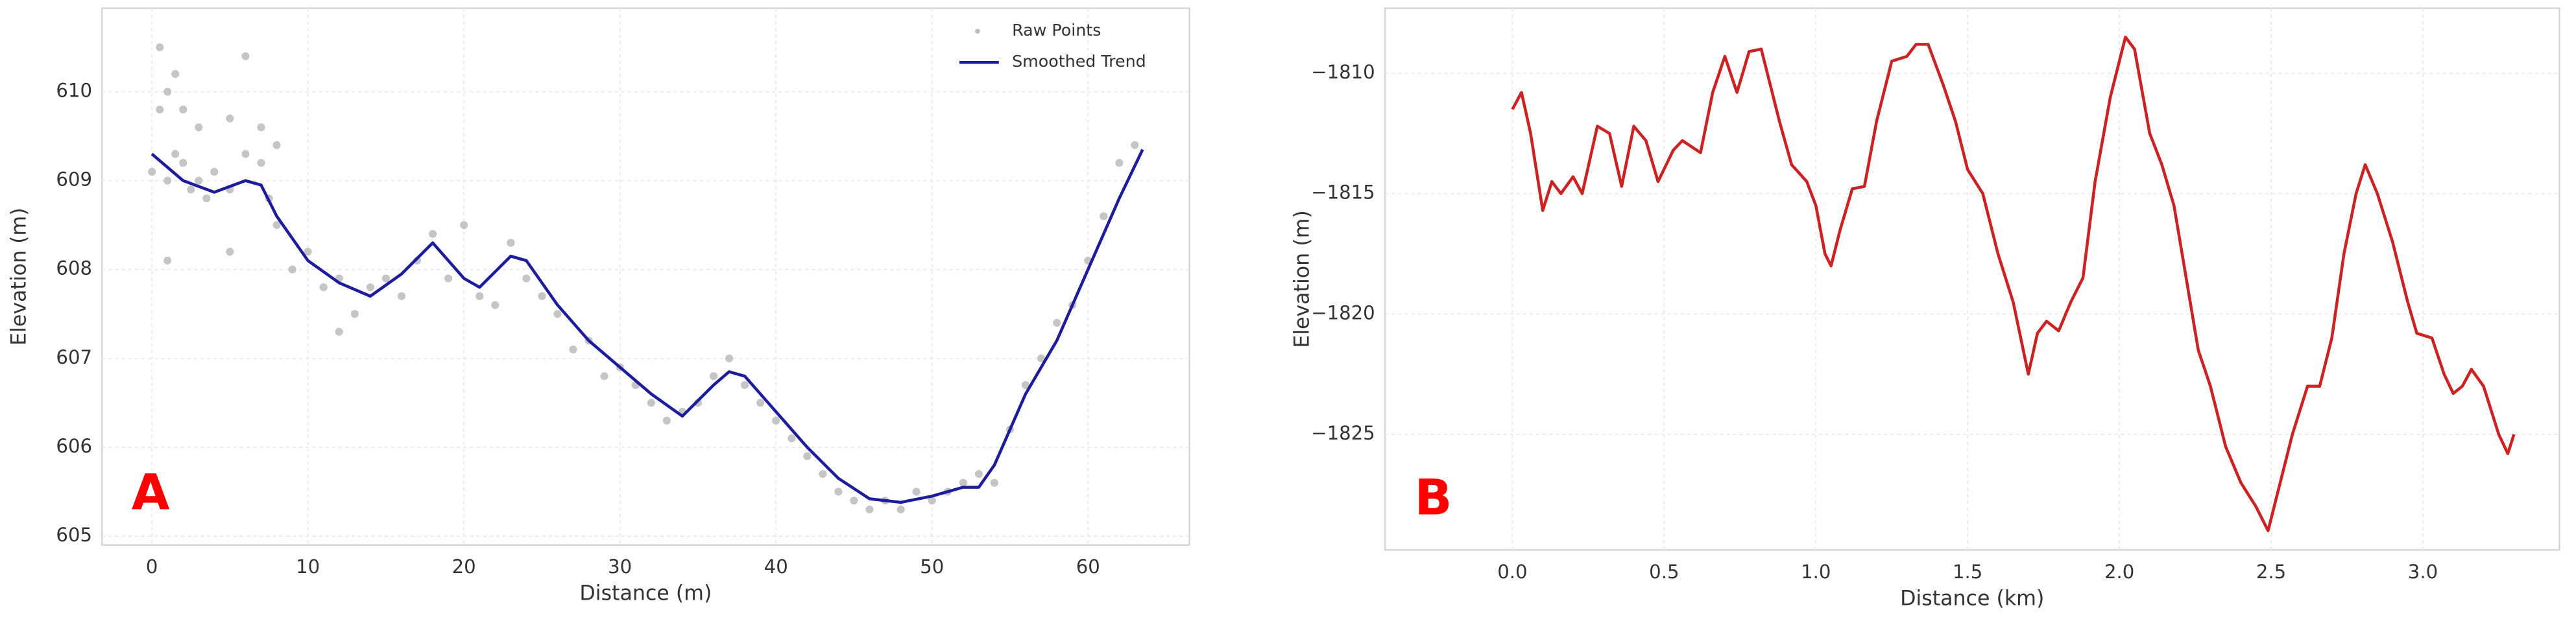 The image size is (2576, 623). Describe the element at coordinates (620, 567) in the screenshot. I see `x-tick-label: 30` at that location.